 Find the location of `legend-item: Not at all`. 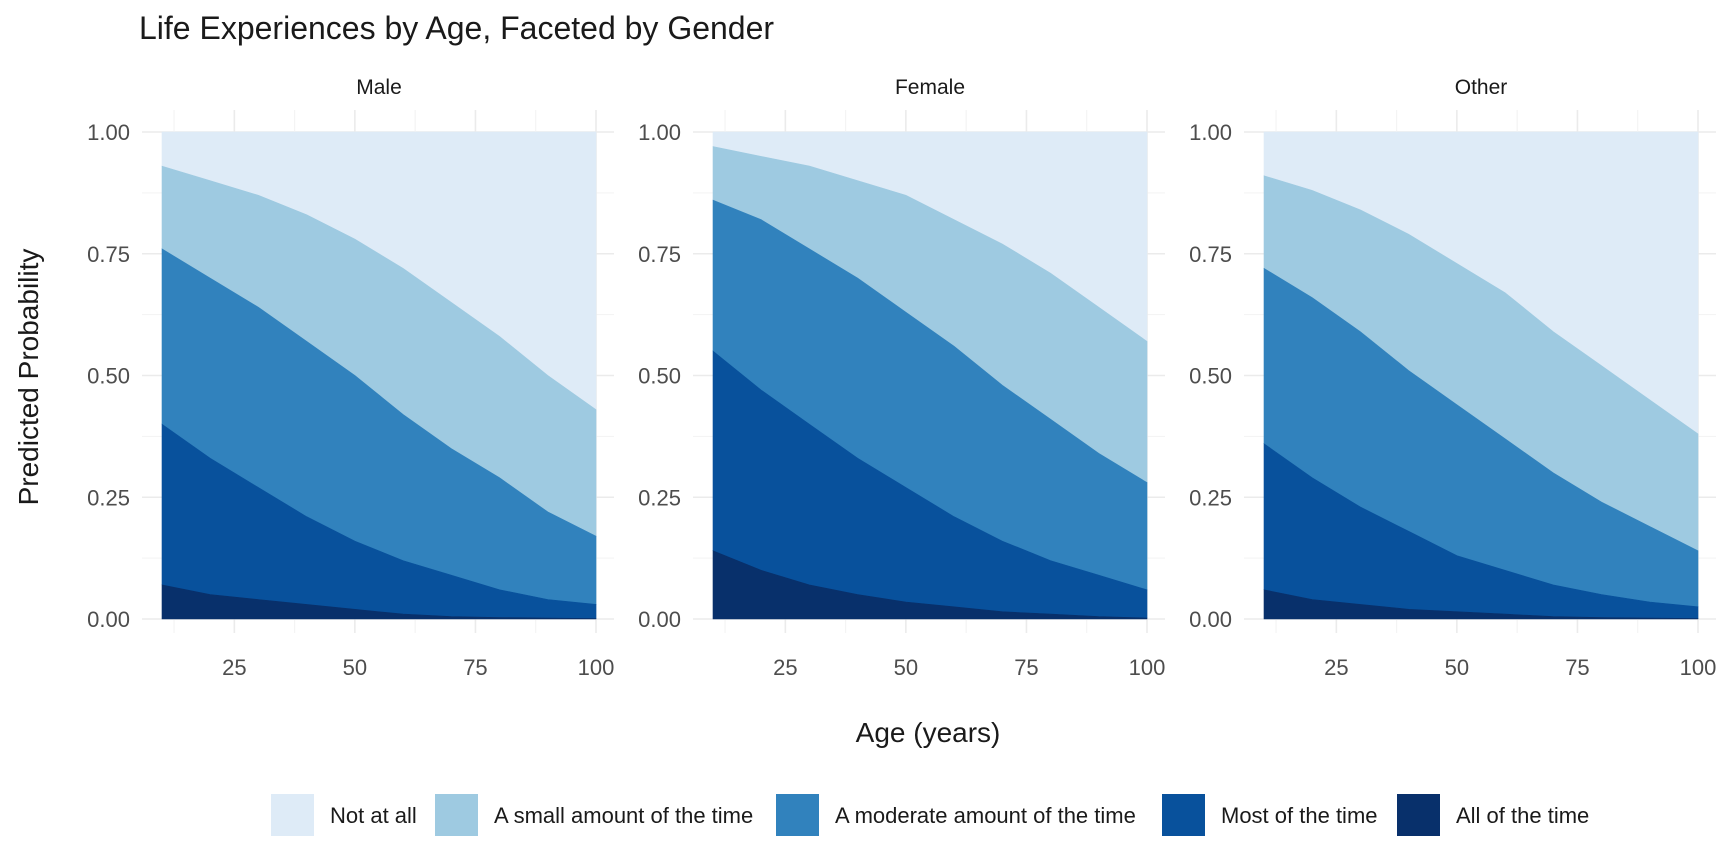

legend-item: Not at all is located at coordinates (344, 815).